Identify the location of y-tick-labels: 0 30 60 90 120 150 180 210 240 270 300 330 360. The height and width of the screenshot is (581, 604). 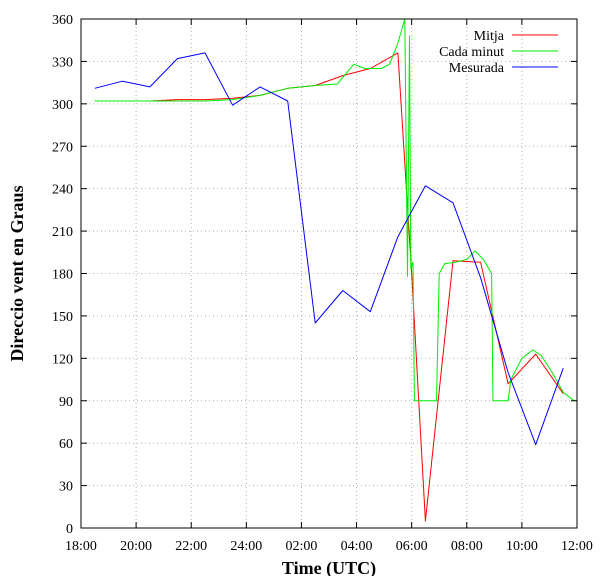
(62, 275).